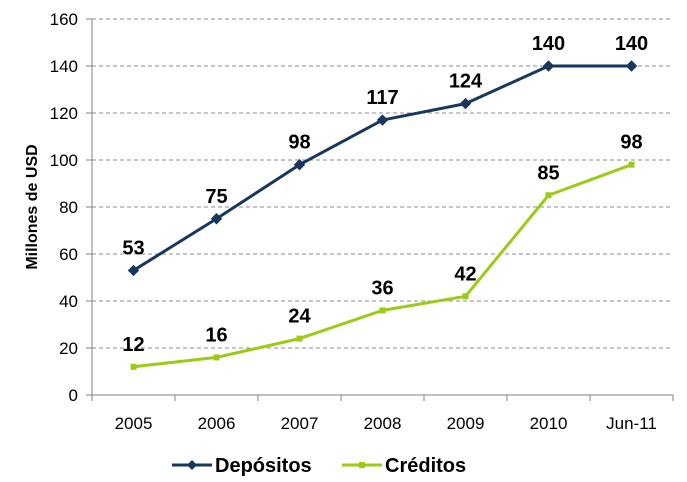 This screenshot has width=687, height=482. What do you see at coordinates (300, 423) in the screenshot?
I see `x-tick-label: 2007` at bounding box center [300, 423].